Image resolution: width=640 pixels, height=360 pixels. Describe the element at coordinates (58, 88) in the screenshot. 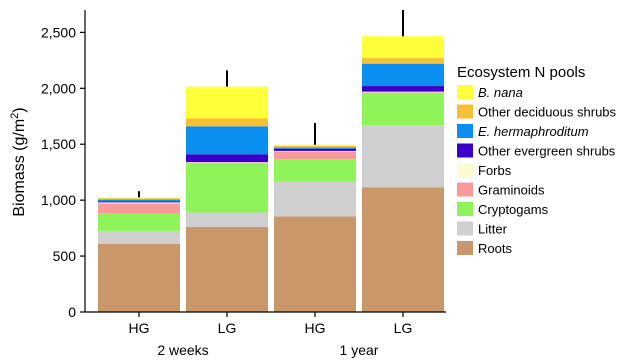

I see `y-tick-label: 2,000` at that location.